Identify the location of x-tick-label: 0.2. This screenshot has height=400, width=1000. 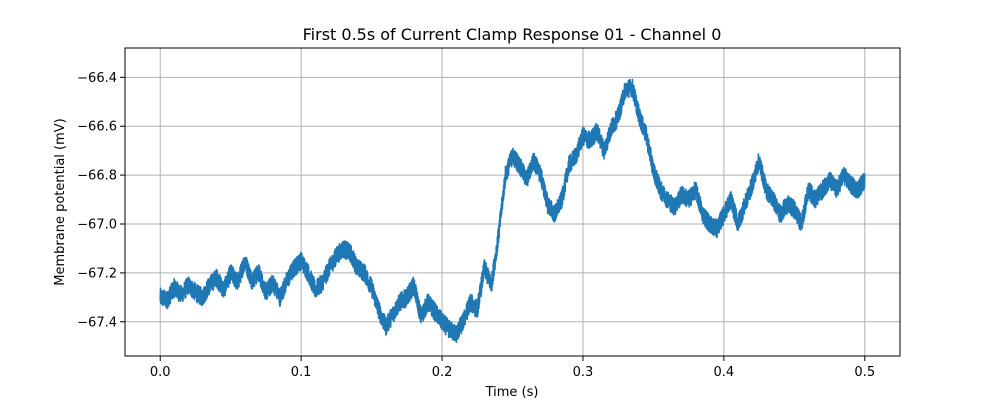
(442, 372).